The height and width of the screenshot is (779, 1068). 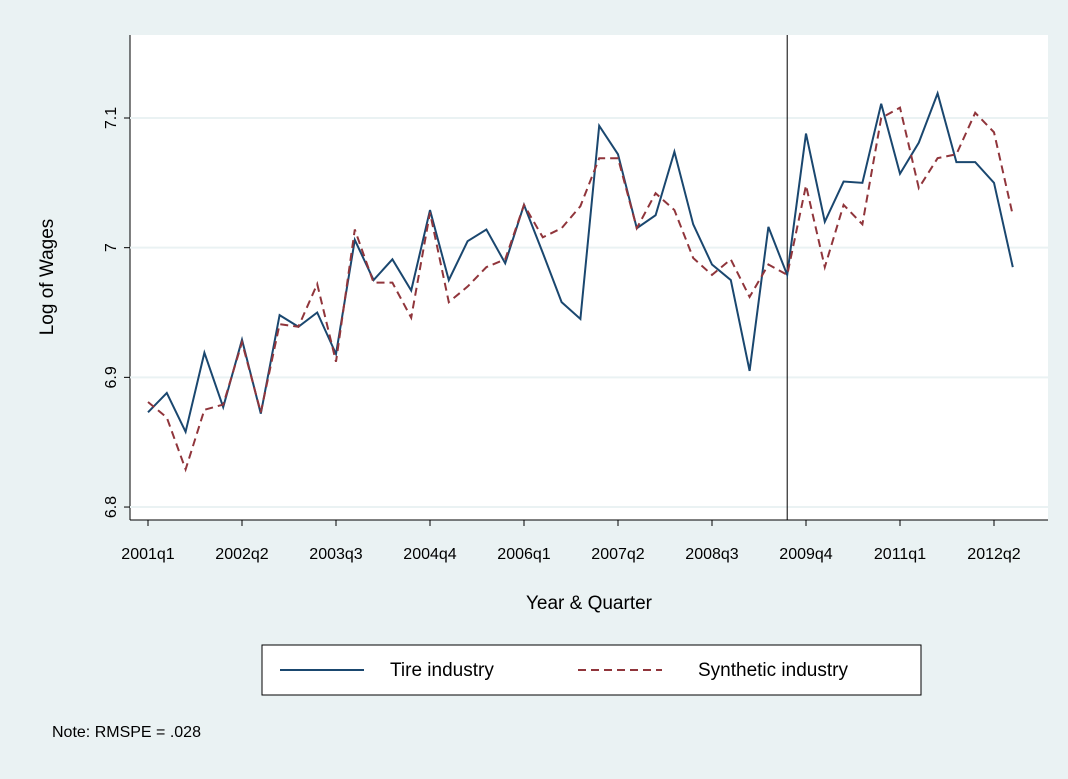 What do you see at coordinates (429, 554) in the screenshot?
I see `x-tick-label: 2004q4` at bounding box center [429, 554].